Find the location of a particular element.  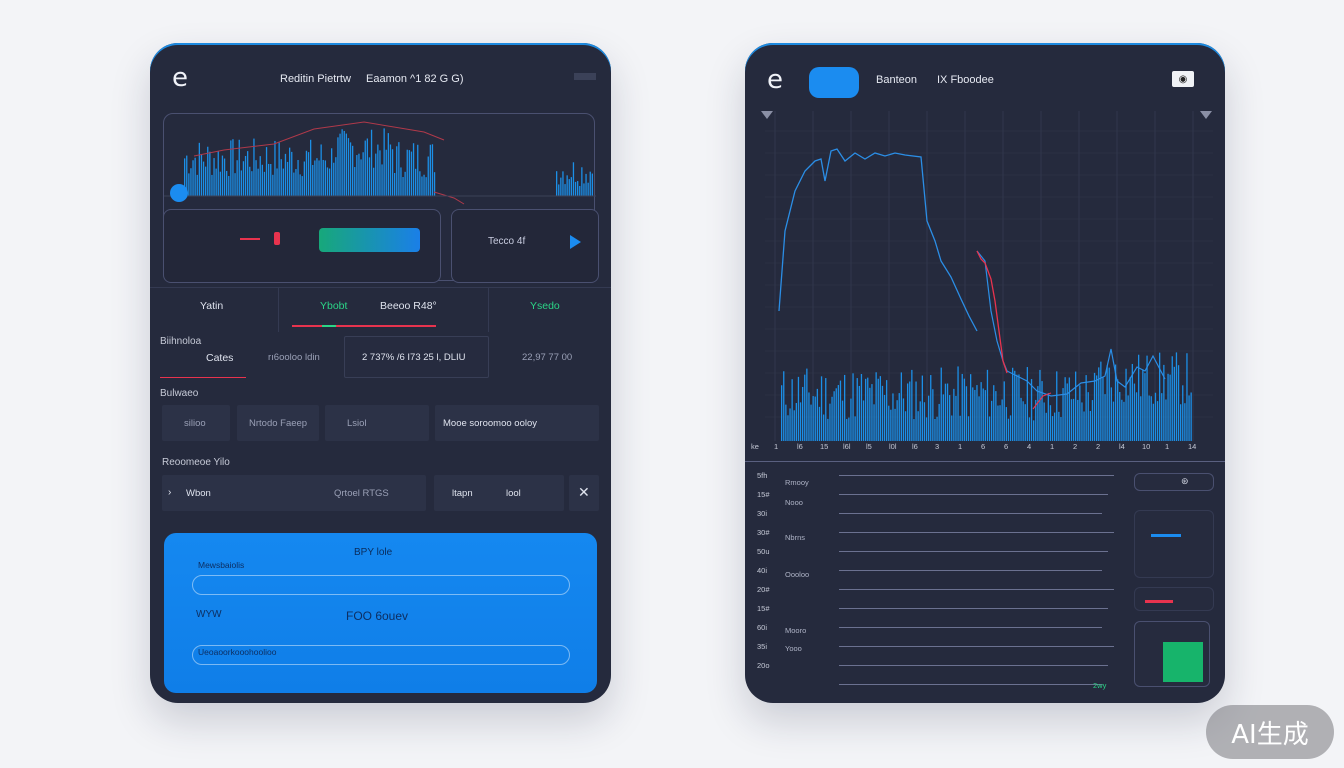

tab-2: Ybobt is located at coordinates (334, 306).